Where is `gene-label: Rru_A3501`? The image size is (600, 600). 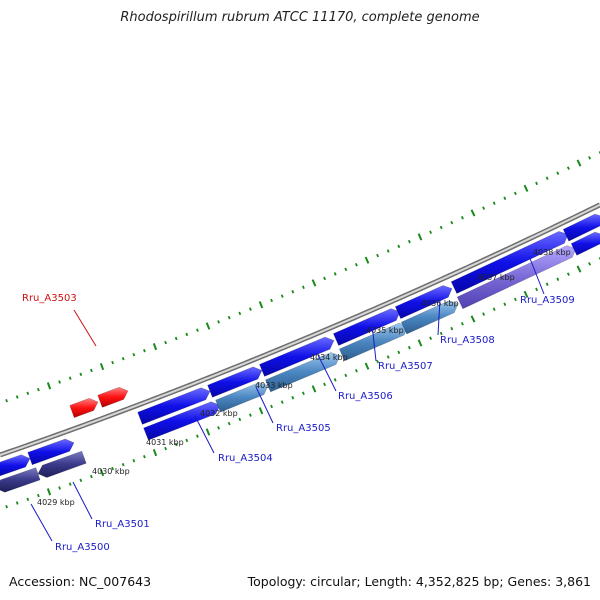
gene-label: Rru_A3501 is located at coordinates (122, 524).